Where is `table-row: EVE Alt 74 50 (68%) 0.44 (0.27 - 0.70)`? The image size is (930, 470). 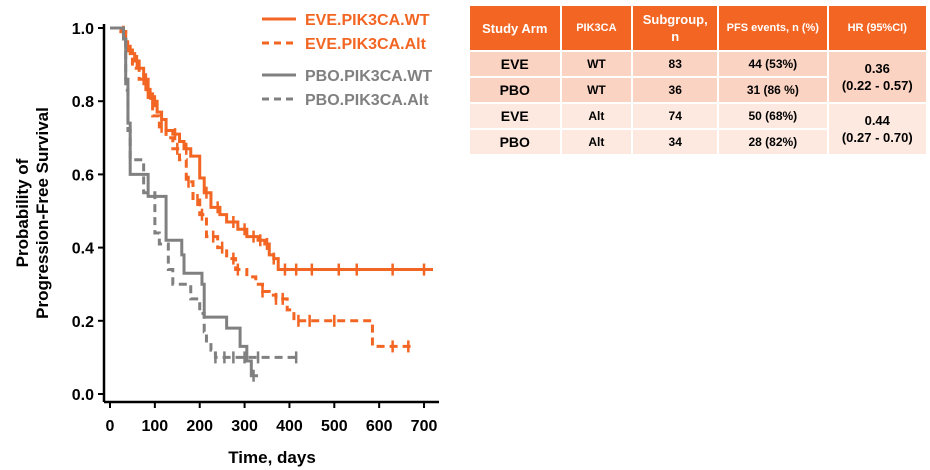 table-row: EVE Alt 74 50 (68%) 0.44 (0.27 - 0.70) is located at coordinates (698, 129).